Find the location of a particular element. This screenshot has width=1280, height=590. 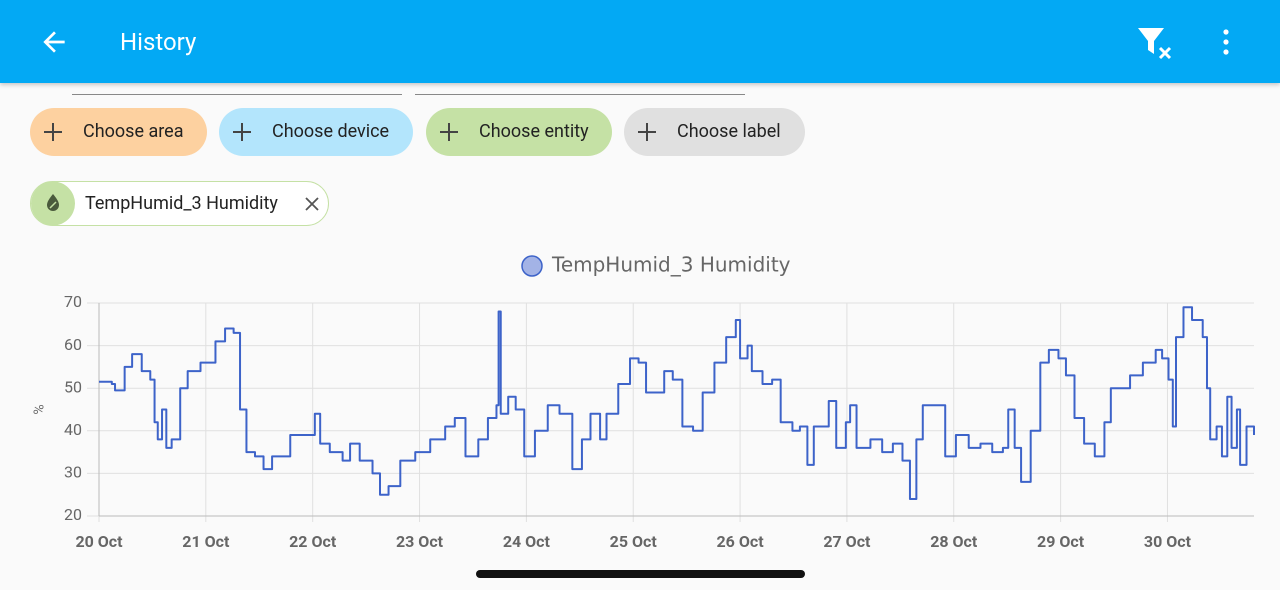

menu-button is located at coordinates (1226, 42).